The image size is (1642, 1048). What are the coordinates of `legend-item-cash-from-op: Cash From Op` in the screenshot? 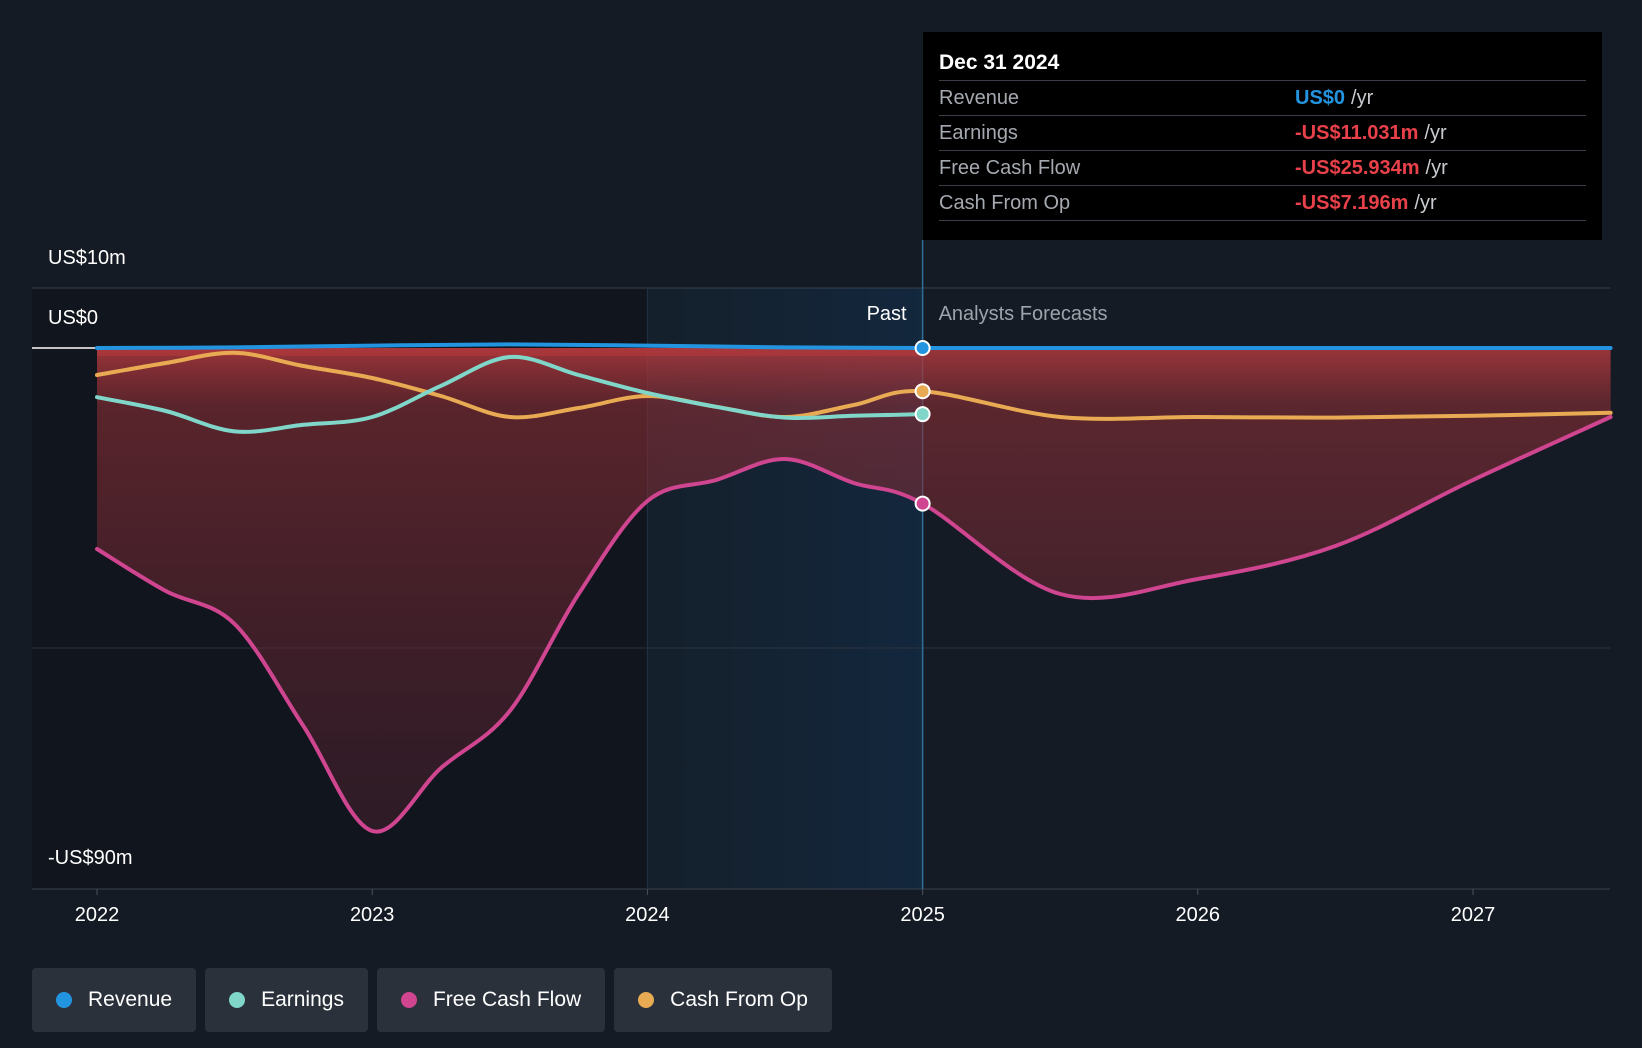 It's located at (723, 1000).